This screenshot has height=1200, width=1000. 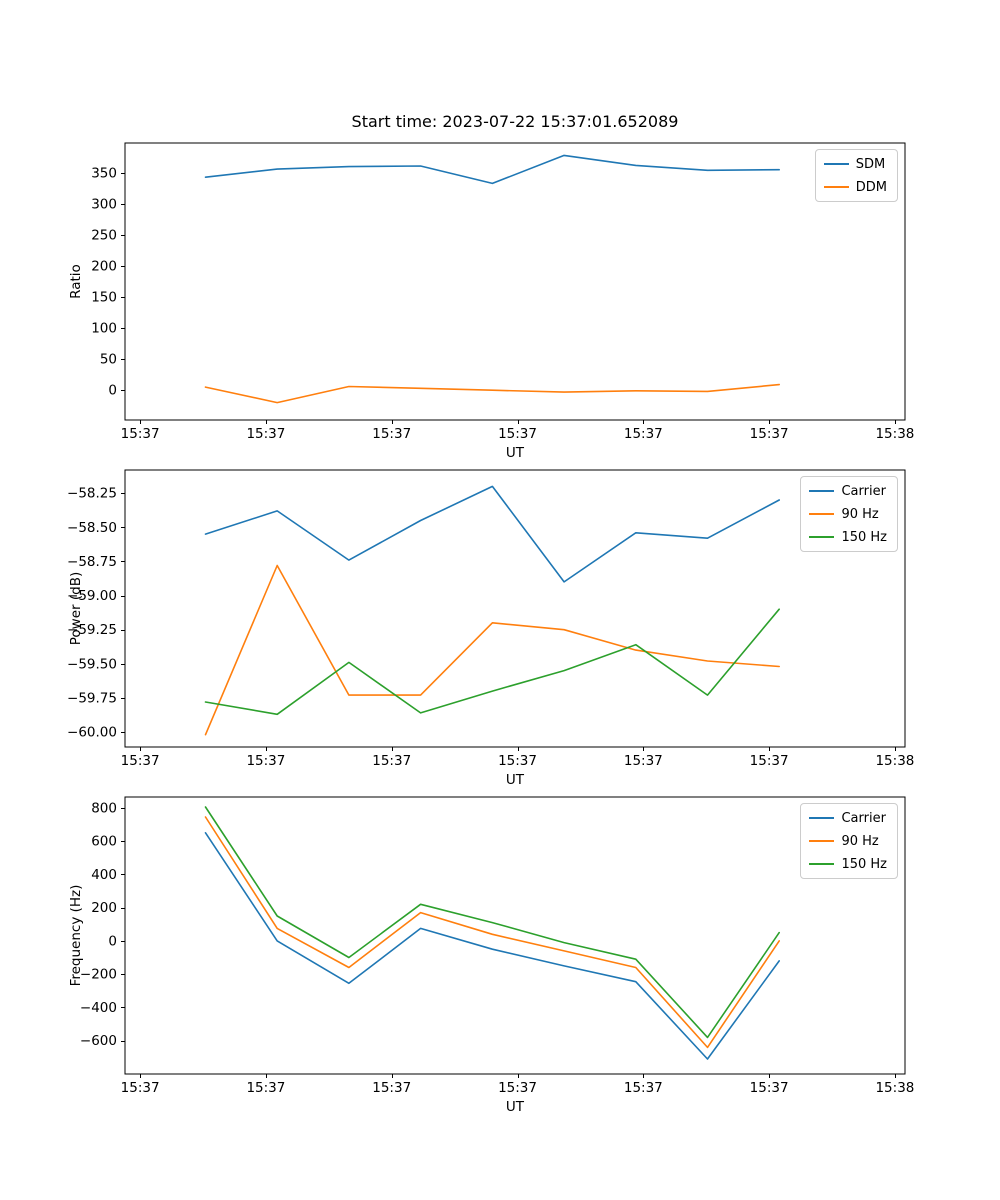 What do you see at coordinates (92, 596) in the screenshot?
I see `y-tick-label: −59.00` at bounding box center [92, 596].